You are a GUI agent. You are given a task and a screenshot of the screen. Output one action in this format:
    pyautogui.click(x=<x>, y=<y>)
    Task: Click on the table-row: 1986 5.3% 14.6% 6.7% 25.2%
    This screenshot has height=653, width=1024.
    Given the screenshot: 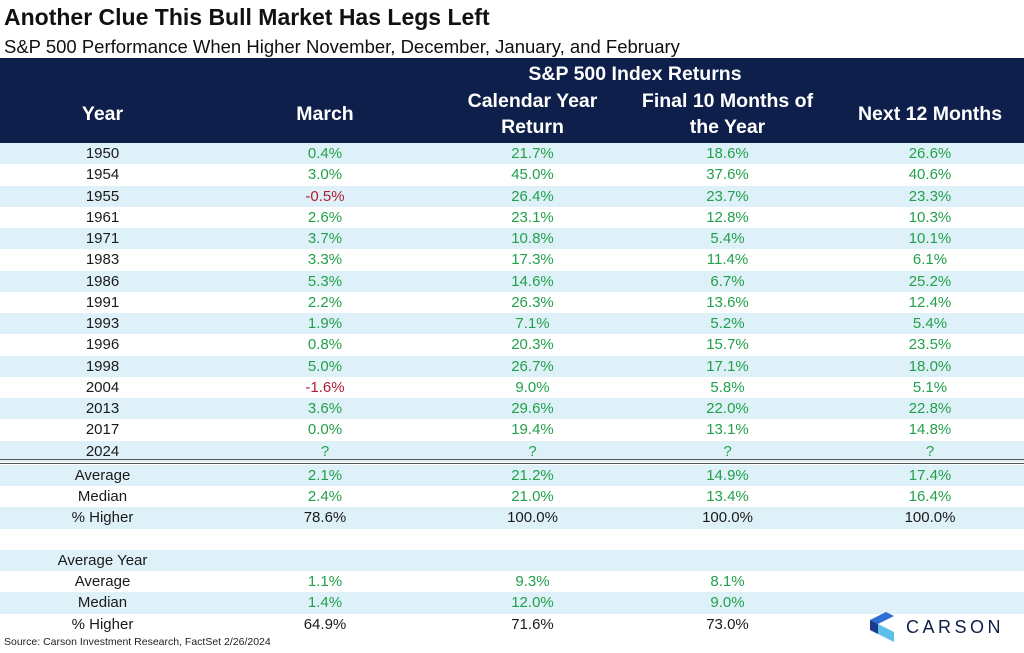 What is the action you would take?
    pyautogui.click(x=512, y=281)
    